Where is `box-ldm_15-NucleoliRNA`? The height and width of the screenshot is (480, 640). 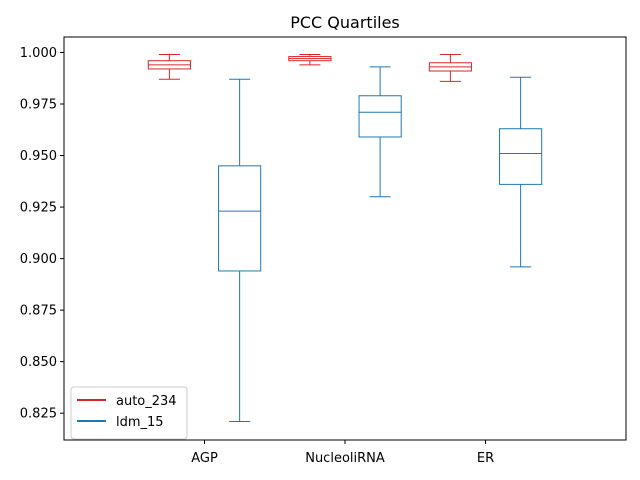 box-ldm_15-NucleoliRNA is located at coordinates (380, 132).